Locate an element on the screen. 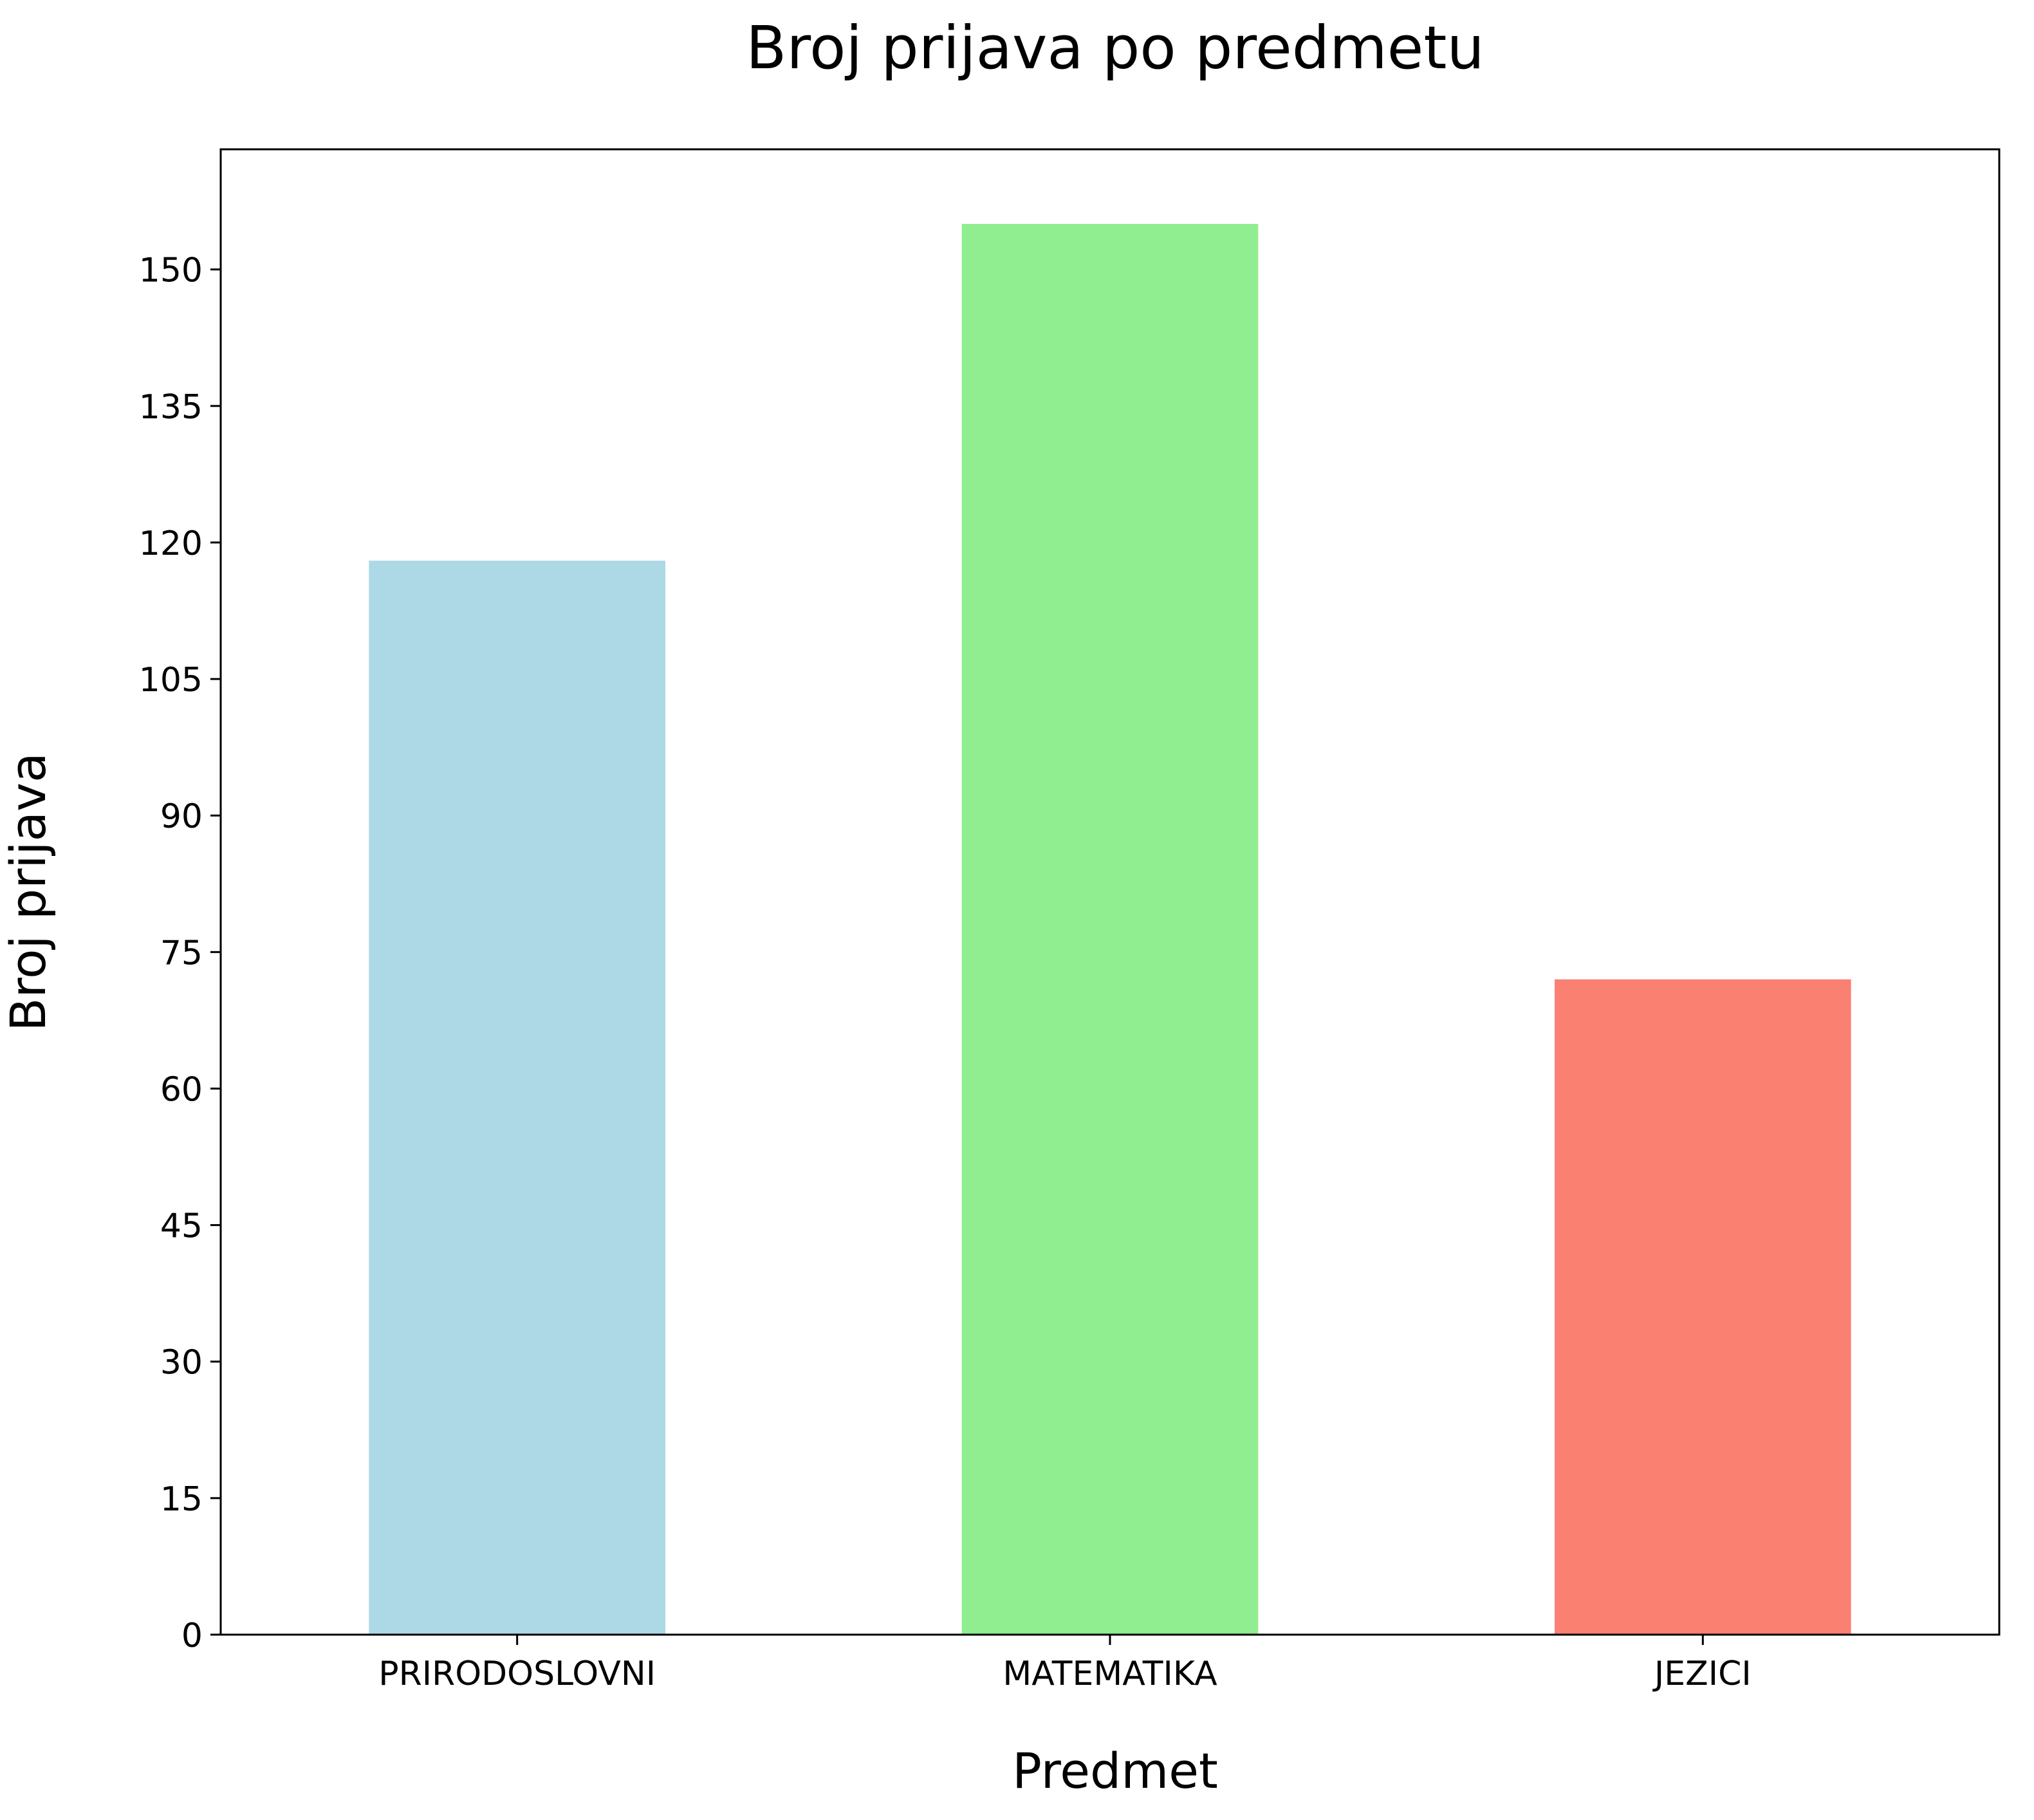 The width and height of the screenshot is (2034, 1820). y-tick-label: 30 is located at coordinates (182, 1363).